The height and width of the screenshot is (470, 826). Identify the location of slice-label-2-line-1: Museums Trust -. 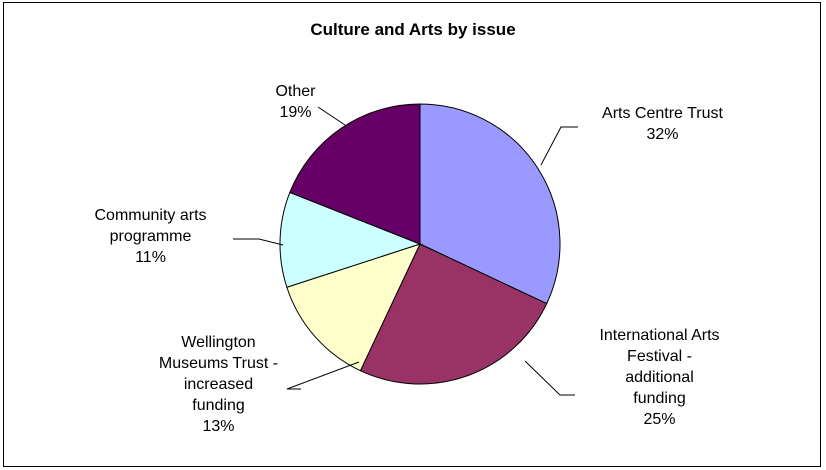
(218, 363).